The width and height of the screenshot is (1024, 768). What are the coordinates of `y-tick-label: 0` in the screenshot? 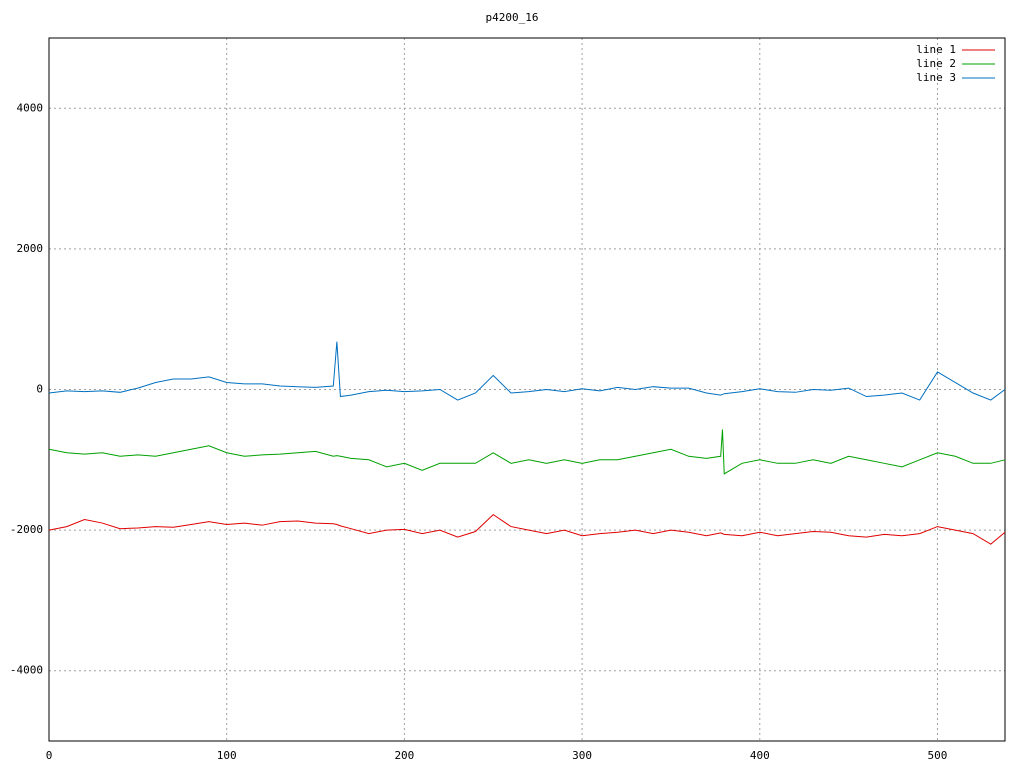 It's located at (39, 389).